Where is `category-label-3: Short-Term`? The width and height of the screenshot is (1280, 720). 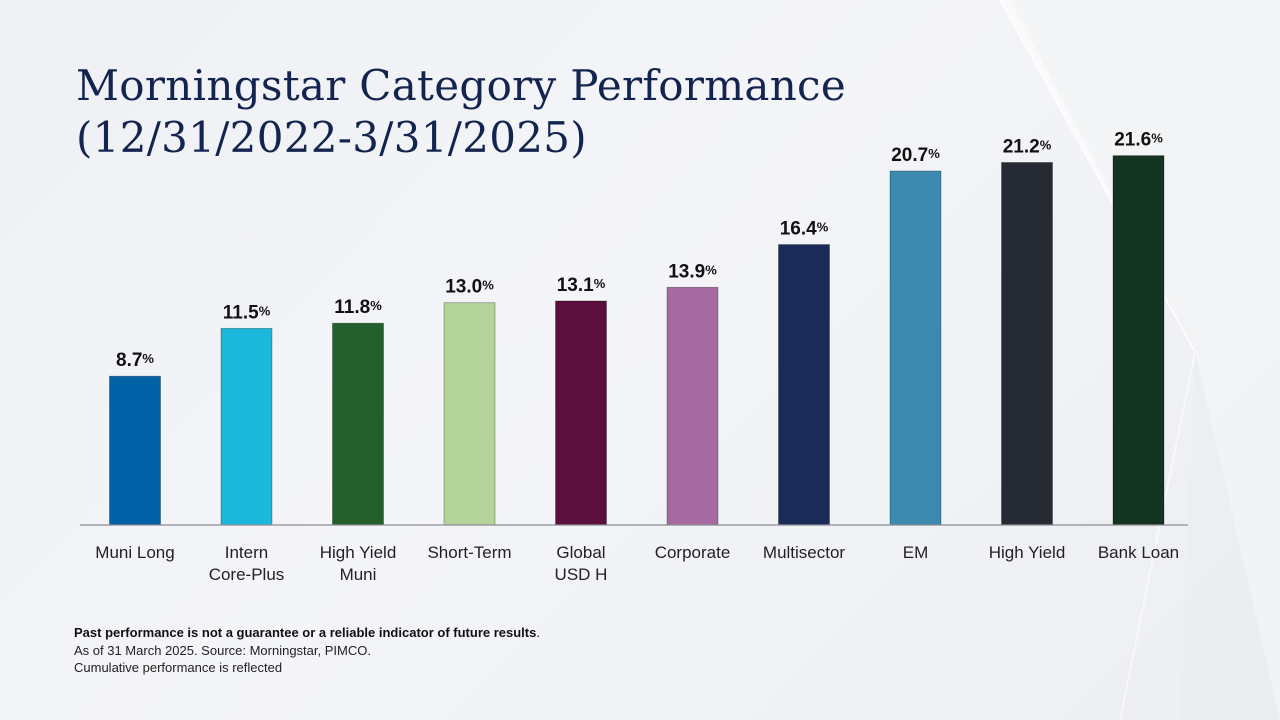
category-label-3: Short-Term is located at coordinates (469, 552).